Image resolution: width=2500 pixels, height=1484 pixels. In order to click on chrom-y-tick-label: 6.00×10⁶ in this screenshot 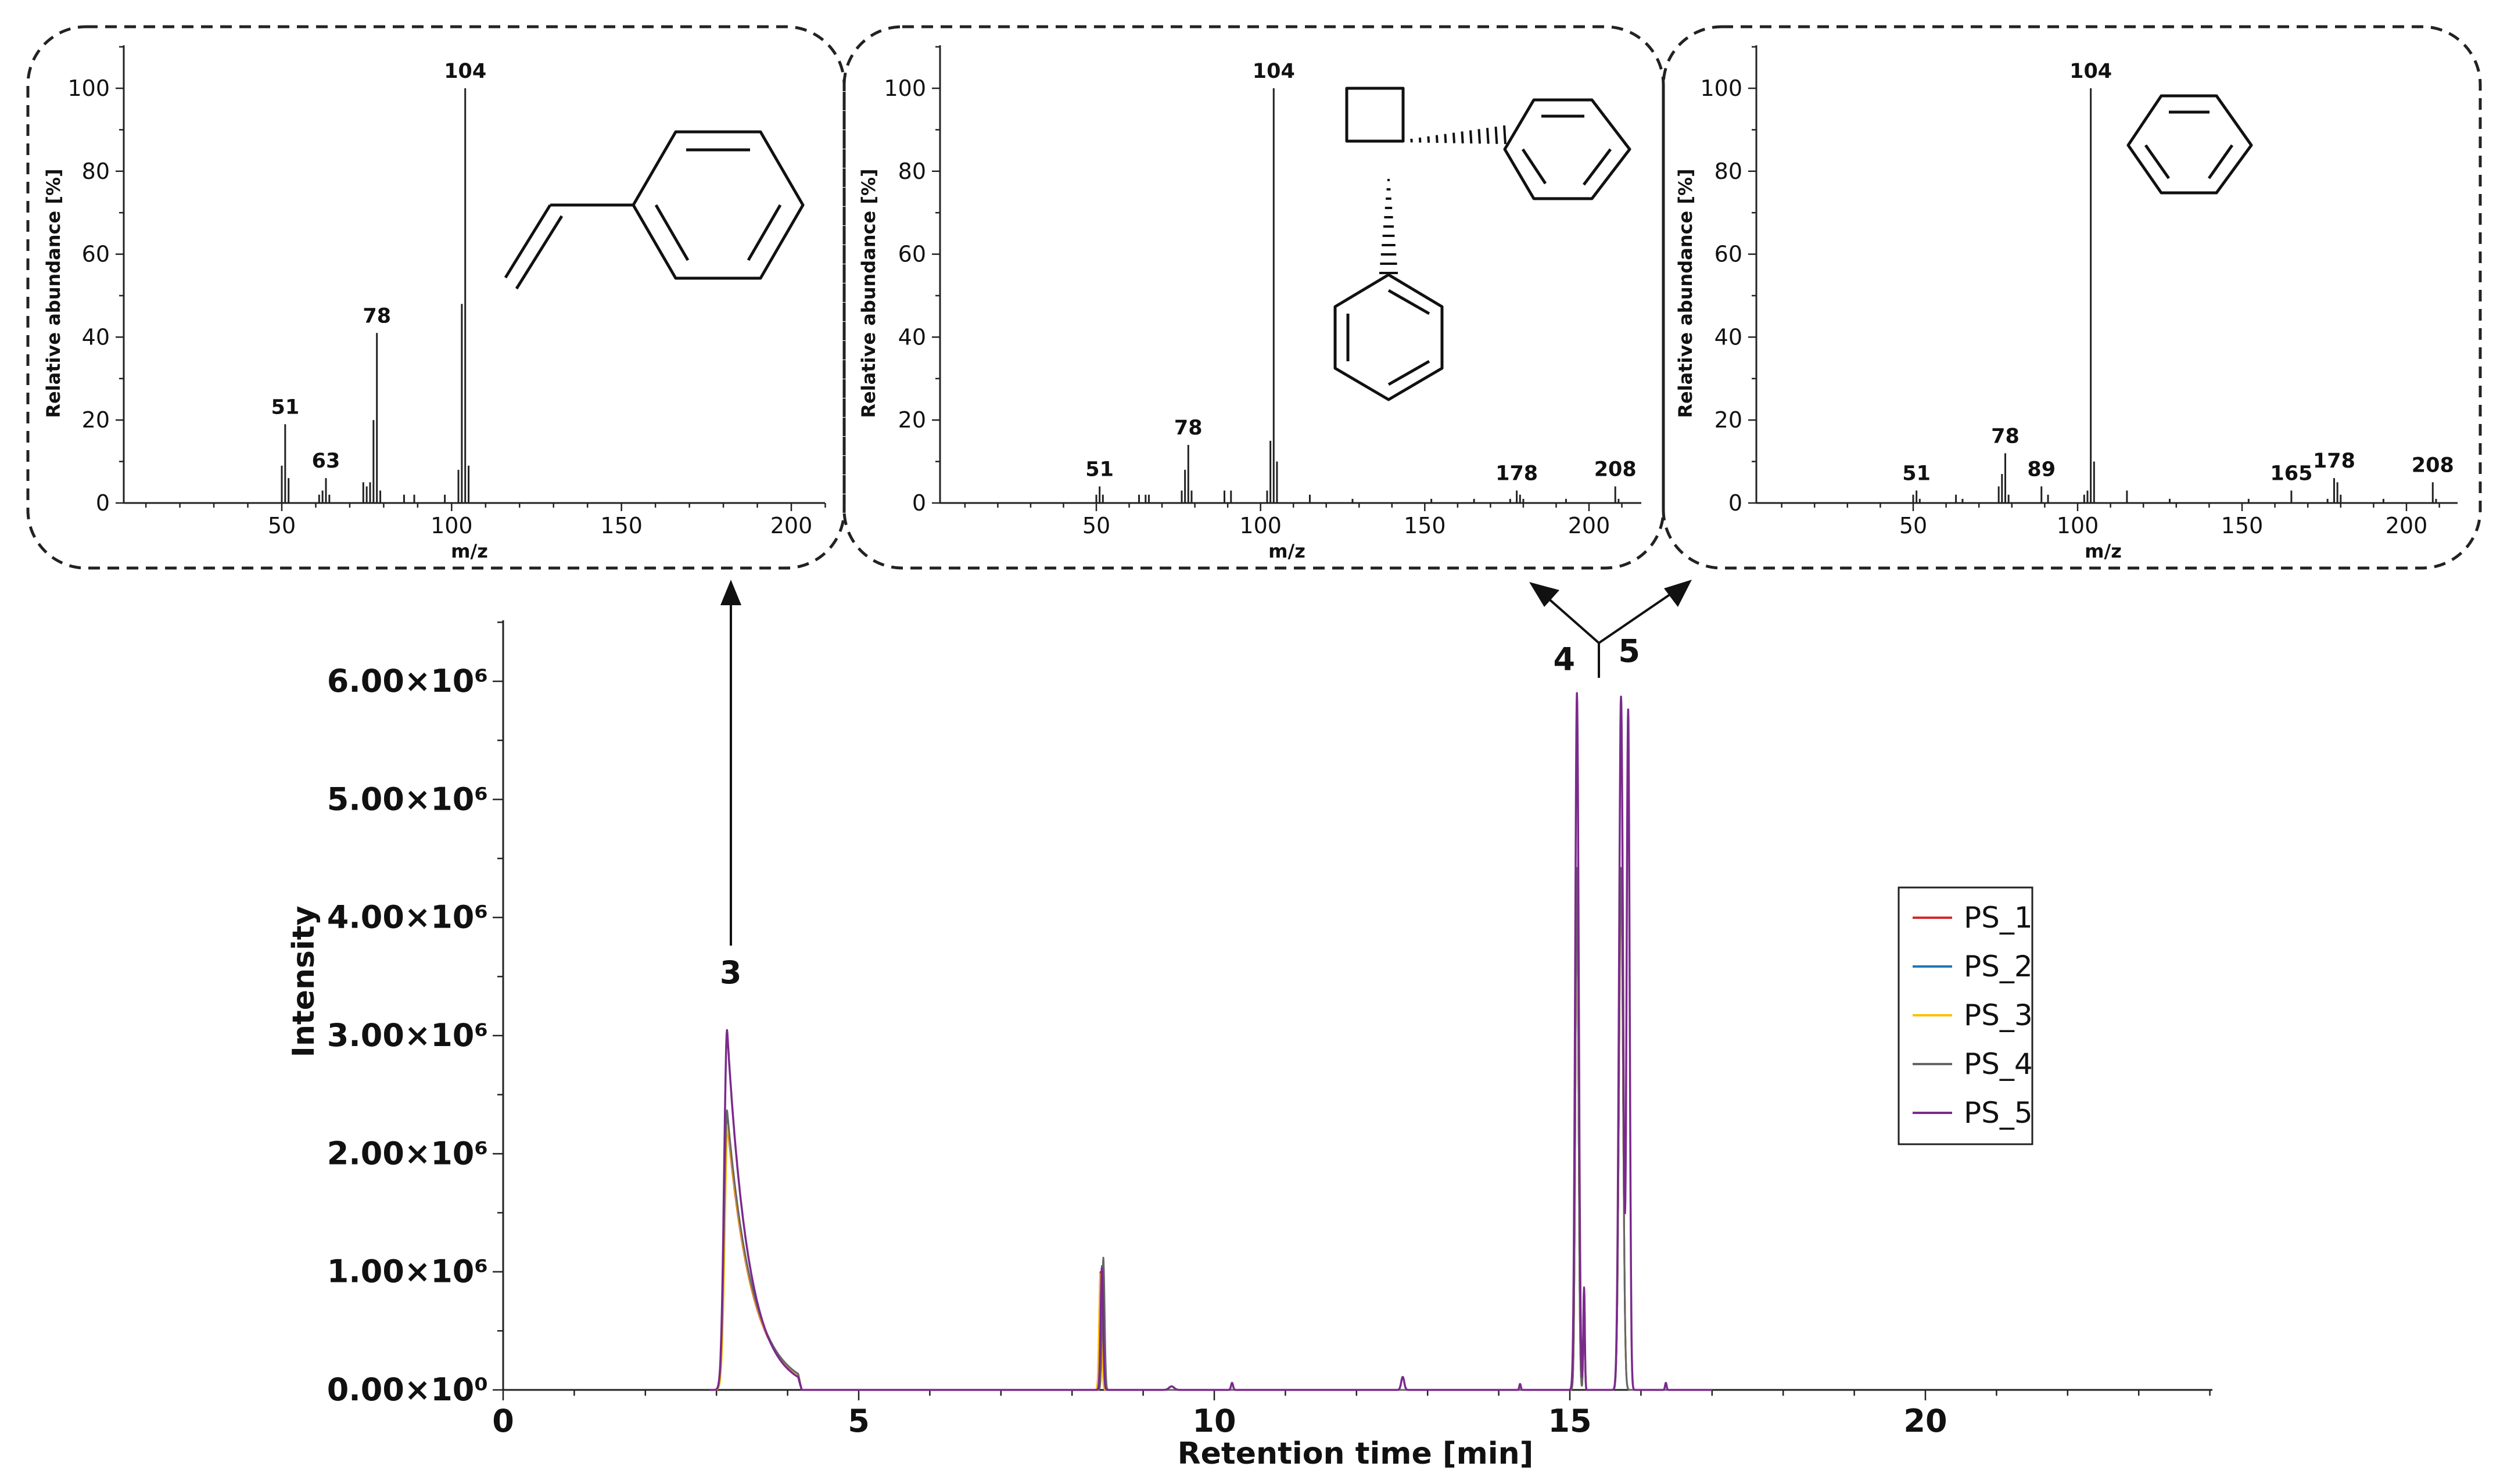, I will do `click(407, 681)`.